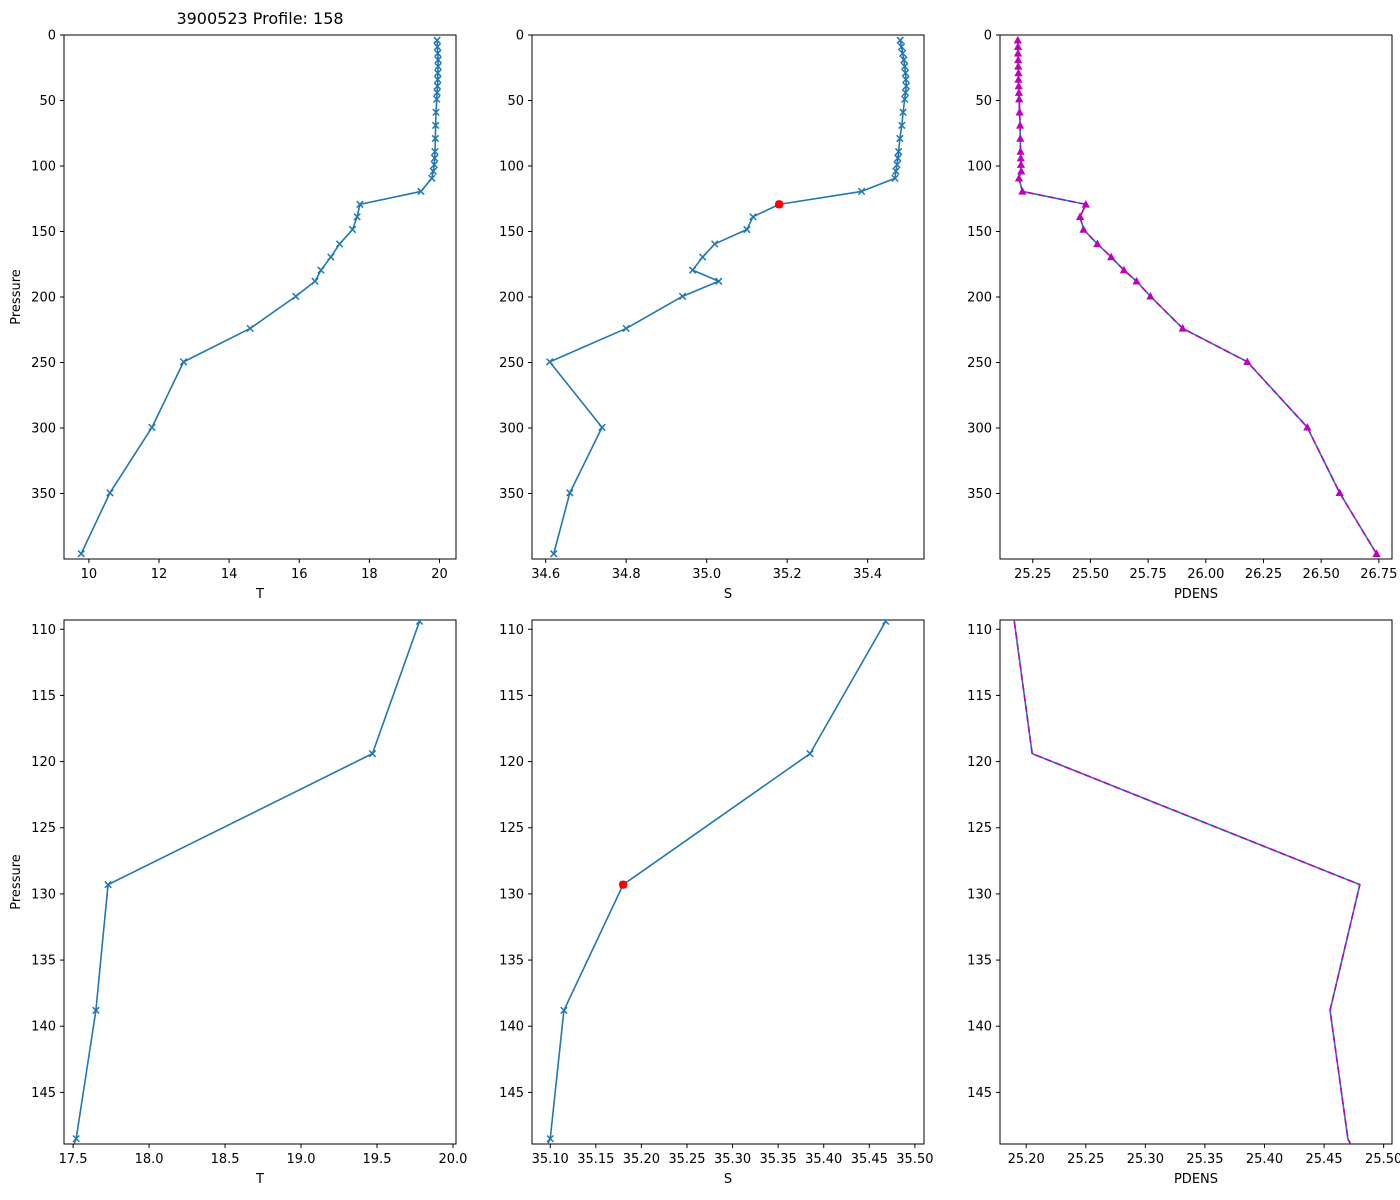 Image resolution: width=1400 pixels, height=1200 pixels. What do you see at coordinates (732, 1159) in the screenshot?
I see `svg-text: 35.30` at bounding box center [732, 1159].